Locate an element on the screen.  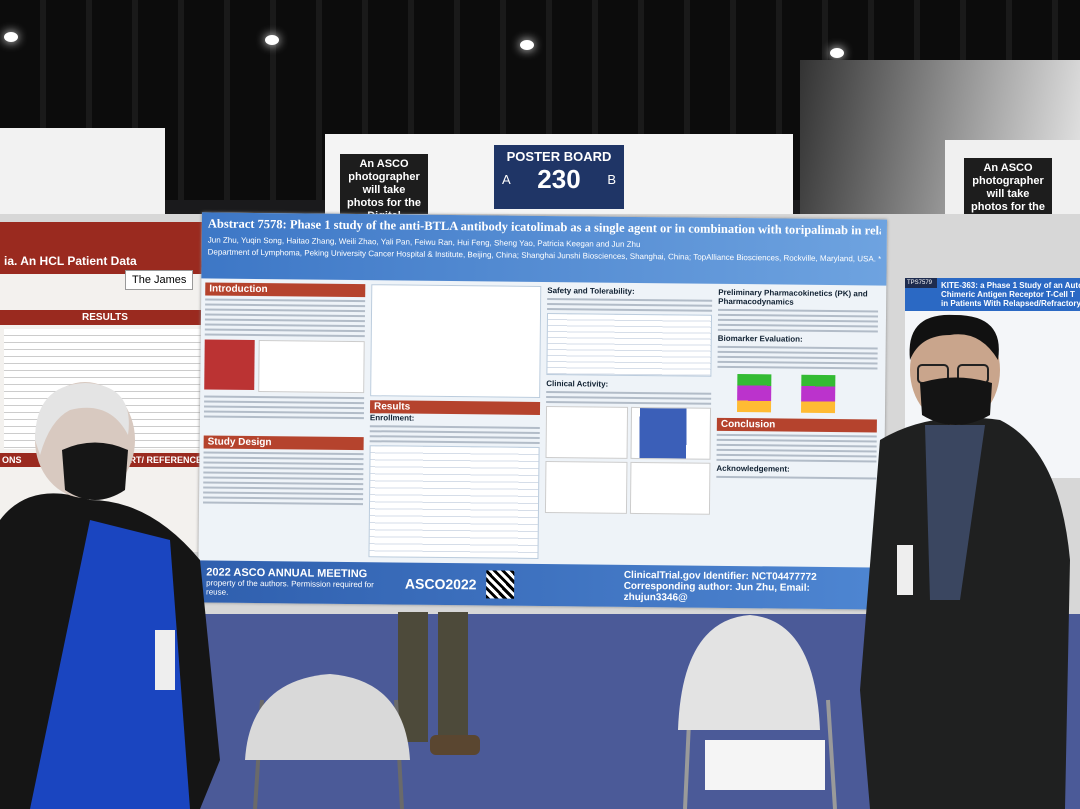
header-board is located at coordinates (82, 172).